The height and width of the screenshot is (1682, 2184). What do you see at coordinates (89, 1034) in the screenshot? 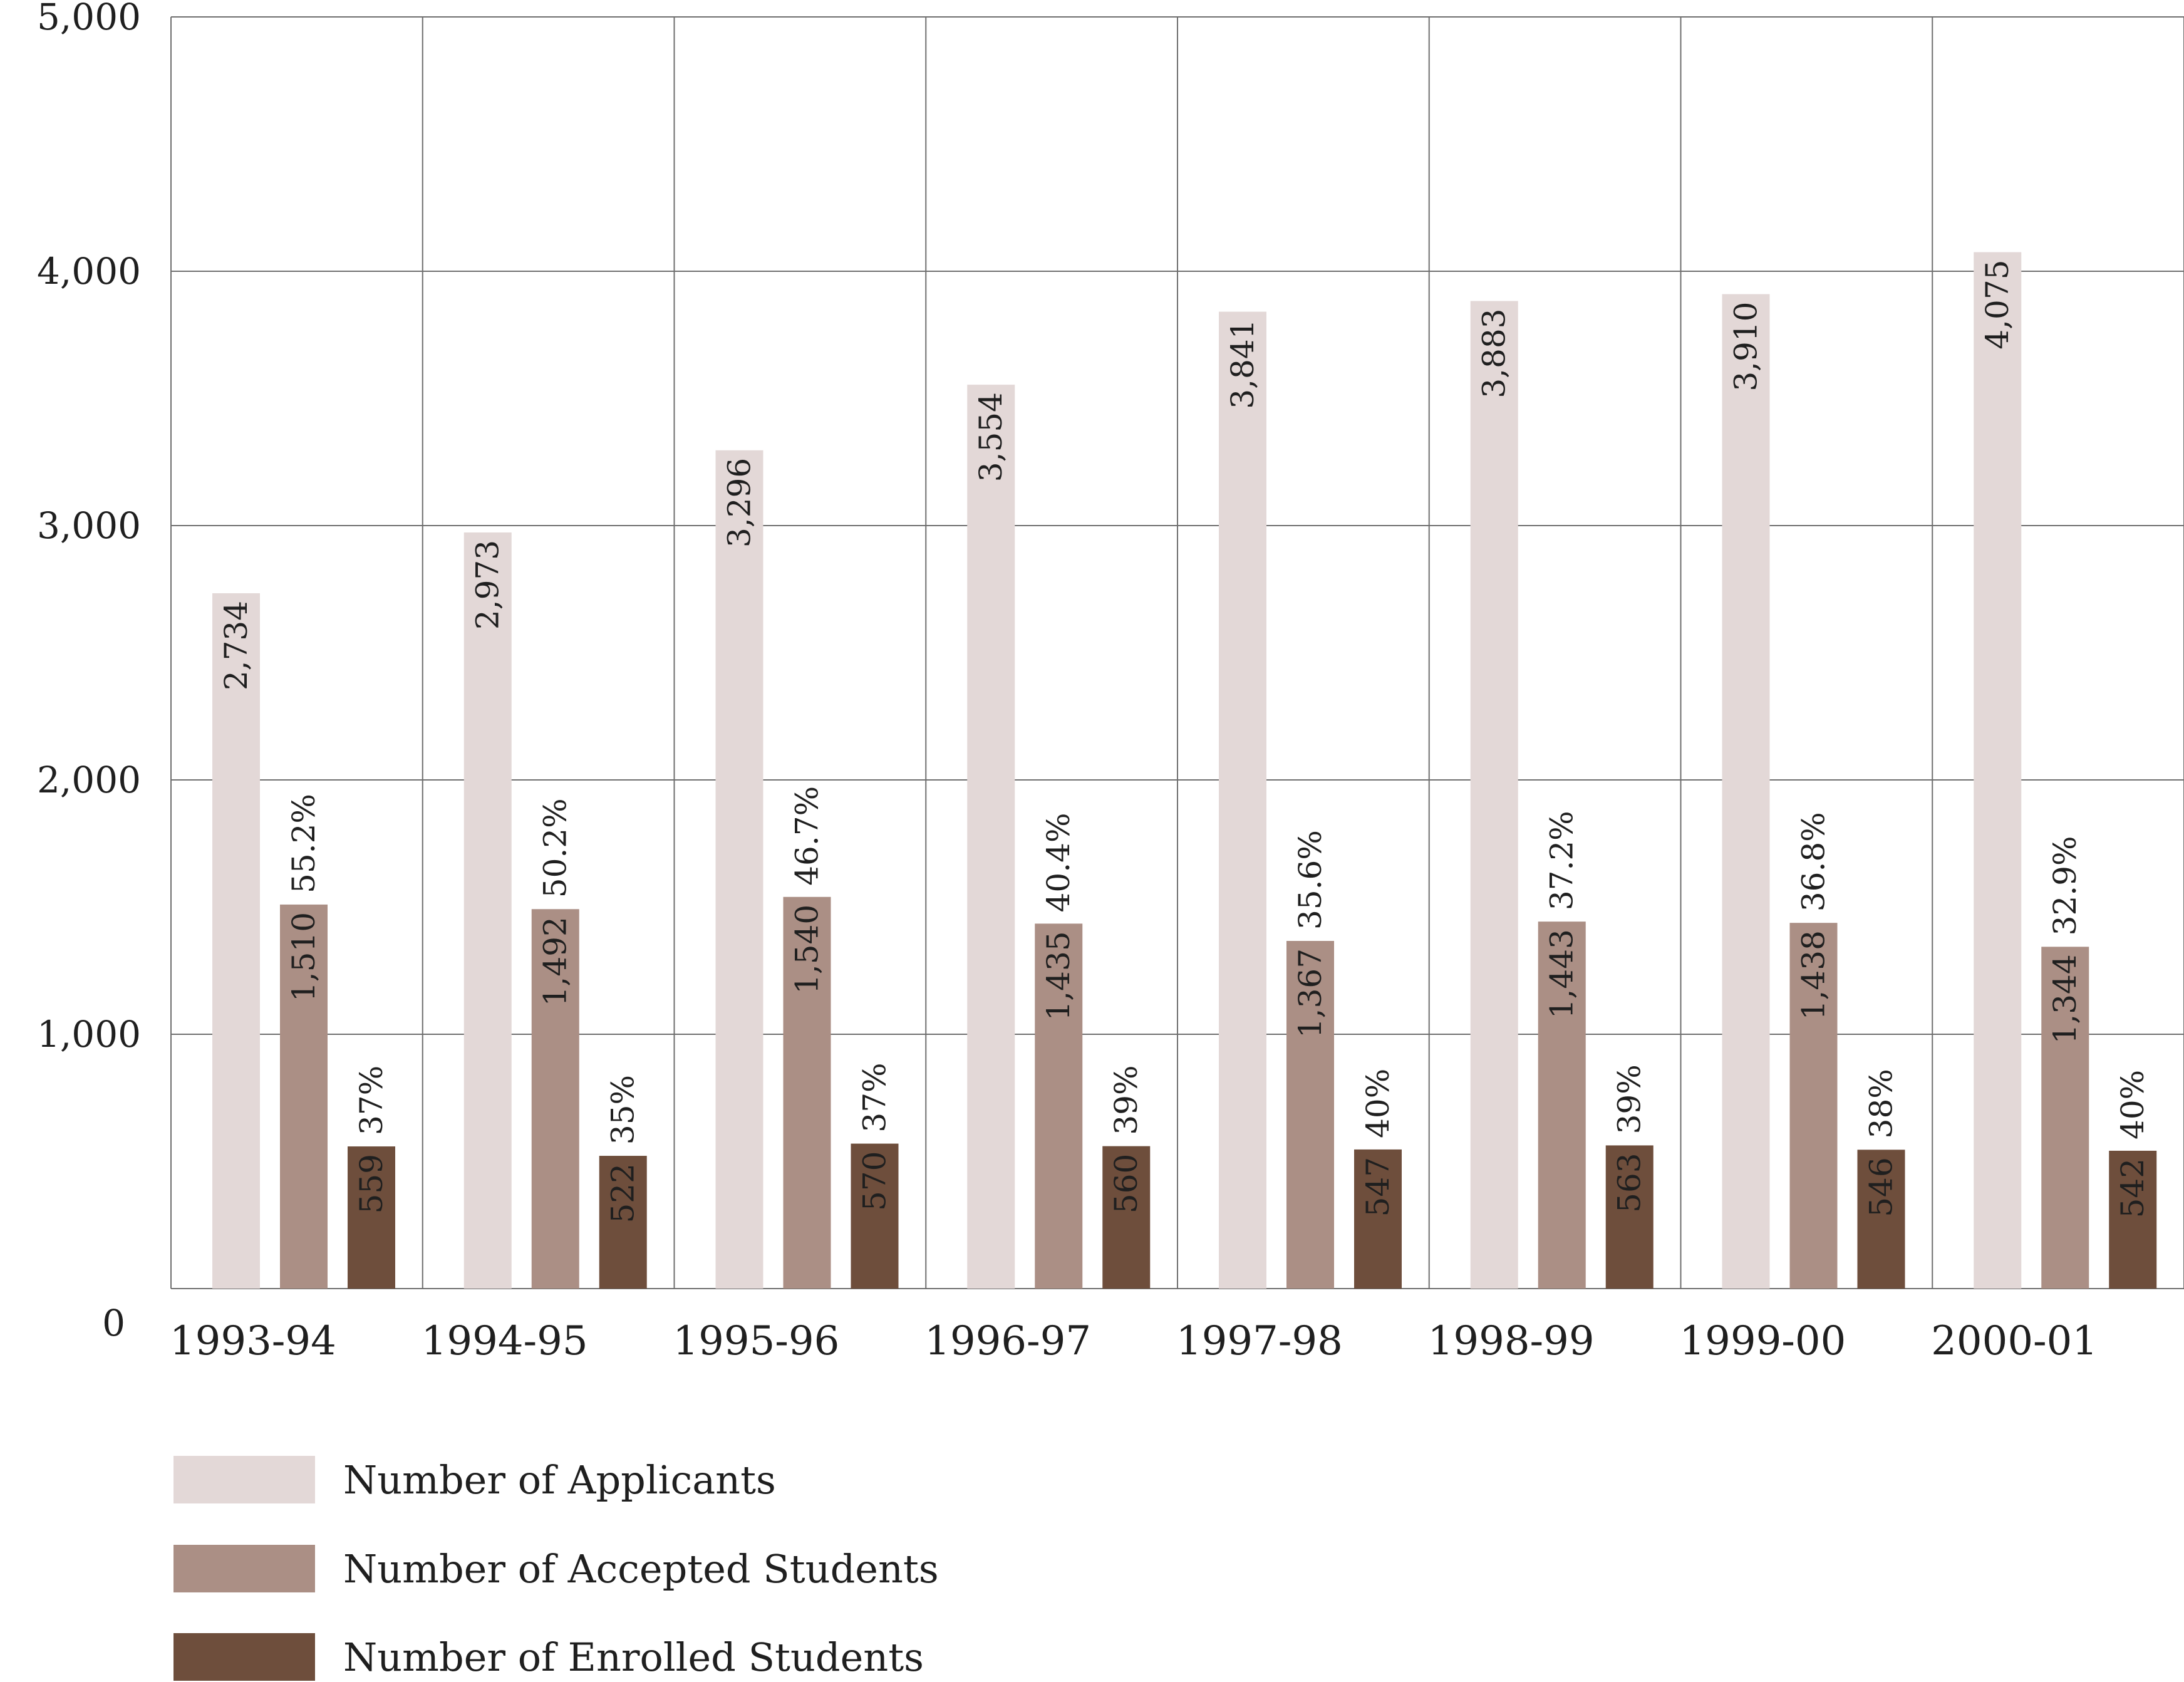
I see `y-tick-label: 1,000` at bounding box center [89, 1034].